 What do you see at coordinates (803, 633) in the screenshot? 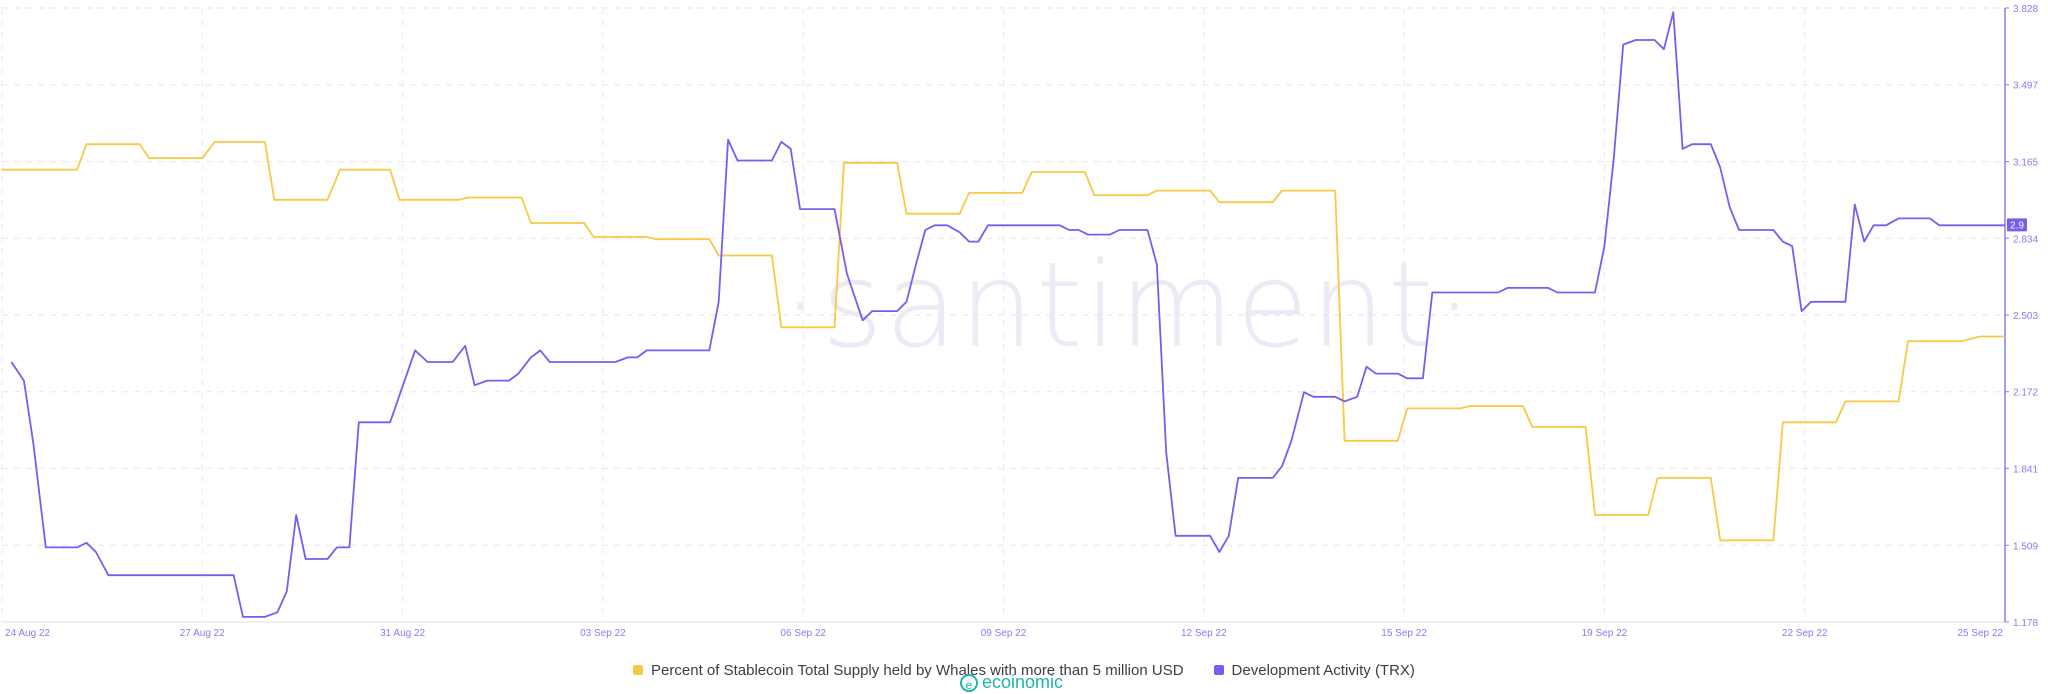
I see `x-tick-label: 06 Sep 22` at bounding box center [803, 633].